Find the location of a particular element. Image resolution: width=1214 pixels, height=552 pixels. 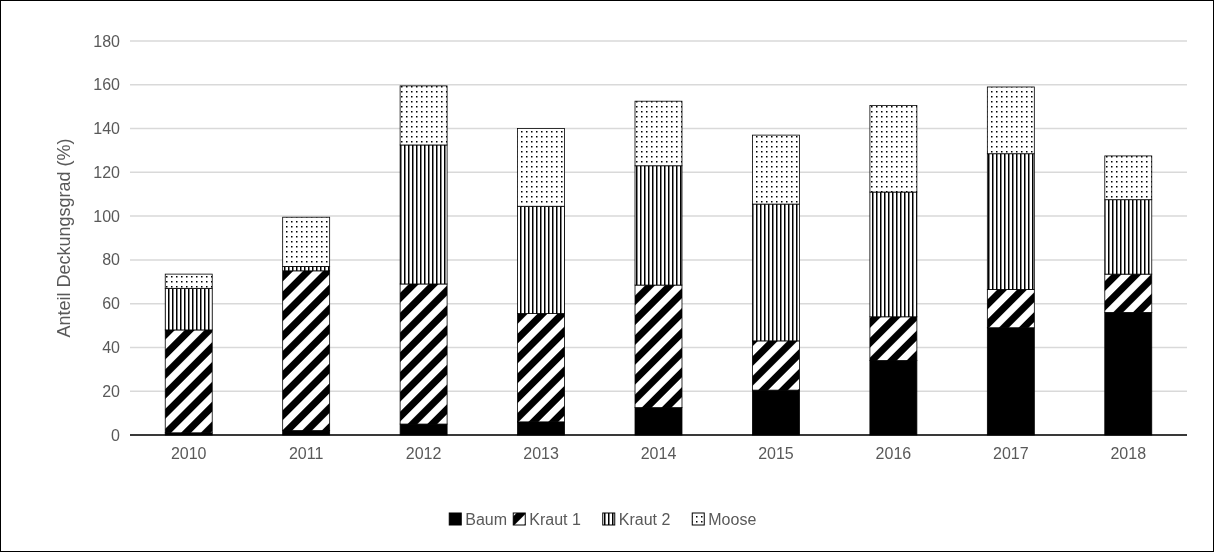

y-tick-label: 160 is located at coordinates (107, 85).